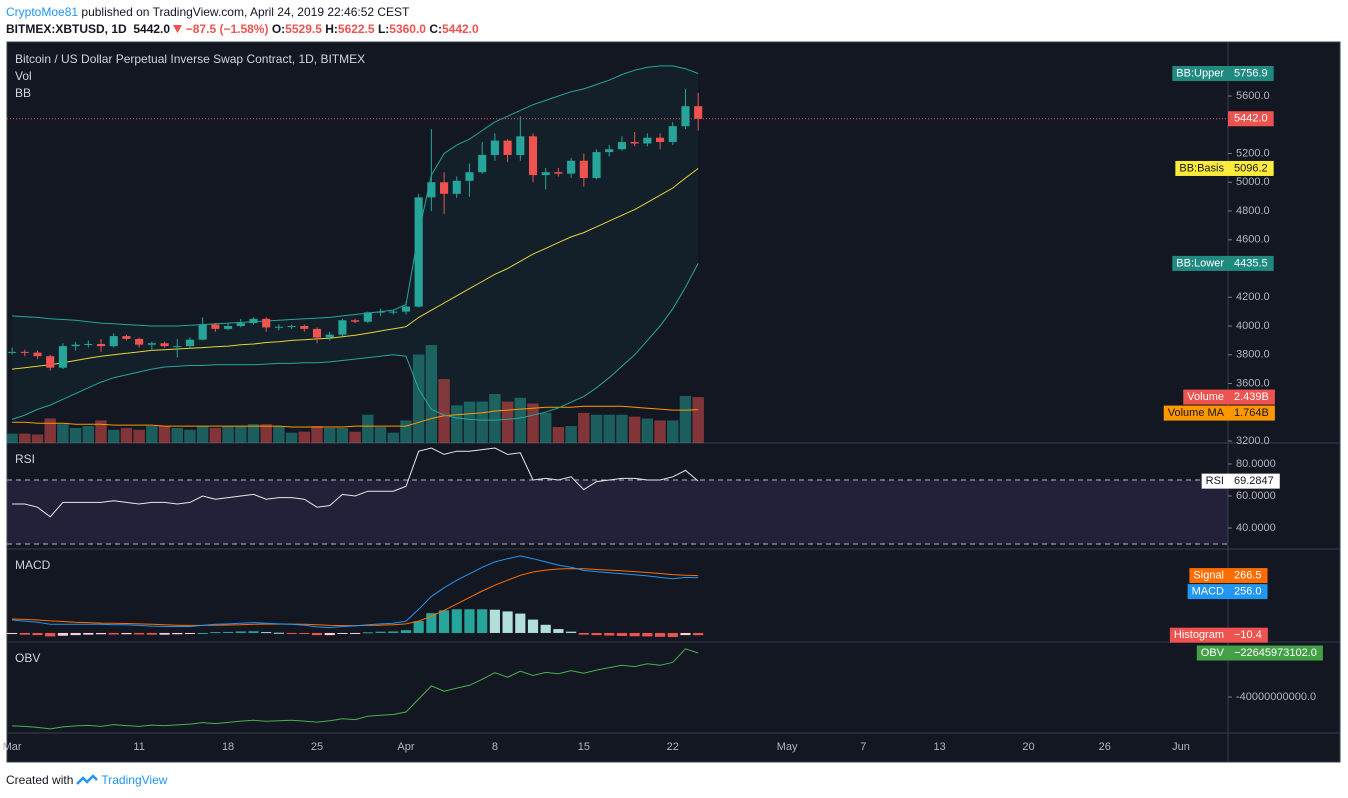 This screenshot has width=1348, height=798. I want to click on footer-brand: TradingView, so click(134, 780).